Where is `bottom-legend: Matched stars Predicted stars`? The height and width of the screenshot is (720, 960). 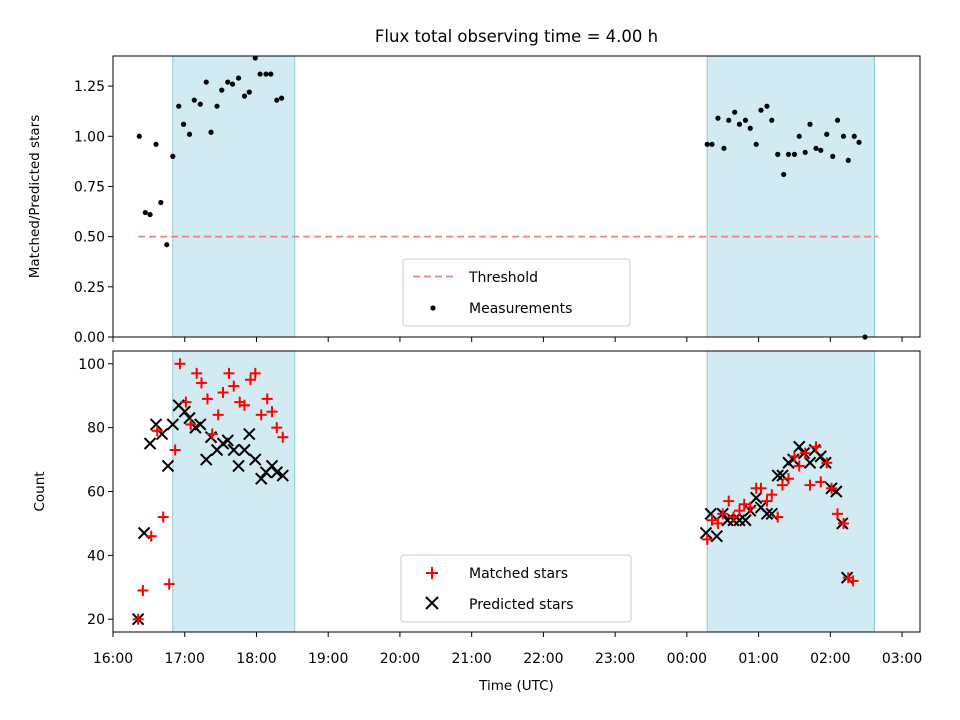
bottom-legend: Matched stars Predicted stars is located at coordinates (516, 588).